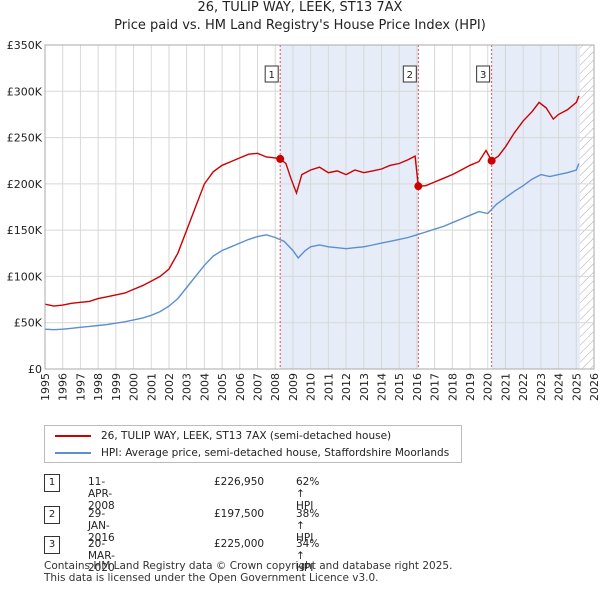  I want to click on x-tick-label: 2007, so click(258, 387).